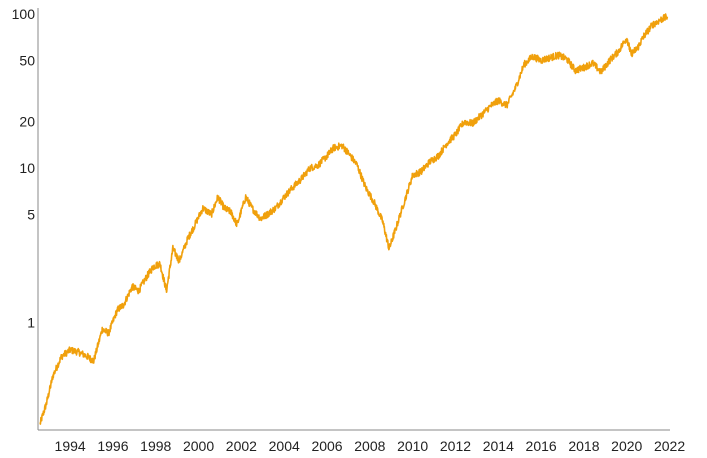 The image size is (707, 458). What do you see at coordinates (455, 446) in the screenshot?
I see `x-tick-label: 2012` at bounding box center [455, 446].